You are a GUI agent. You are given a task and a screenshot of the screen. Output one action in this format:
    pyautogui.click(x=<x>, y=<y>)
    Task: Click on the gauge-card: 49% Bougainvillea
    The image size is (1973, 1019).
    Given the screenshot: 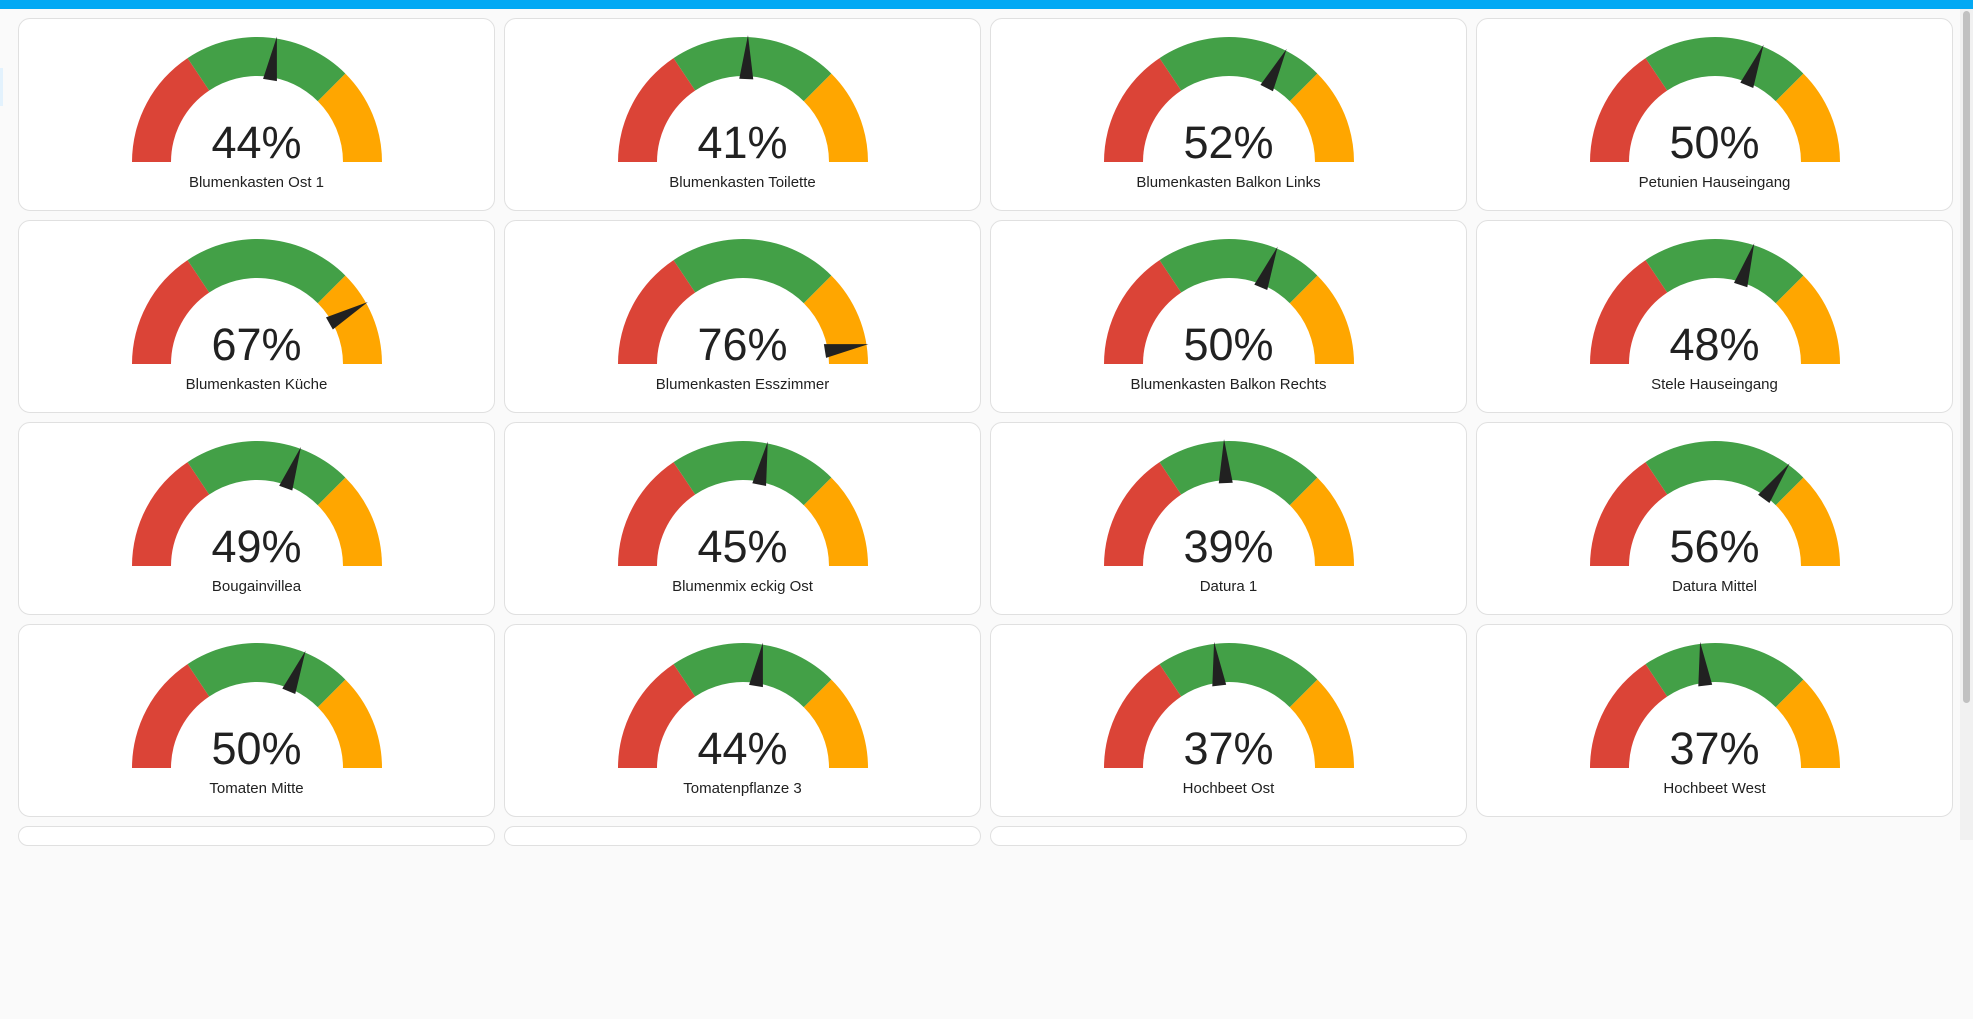 What is the action you would take?
    pyautogui.click(x=256, y=518)
    